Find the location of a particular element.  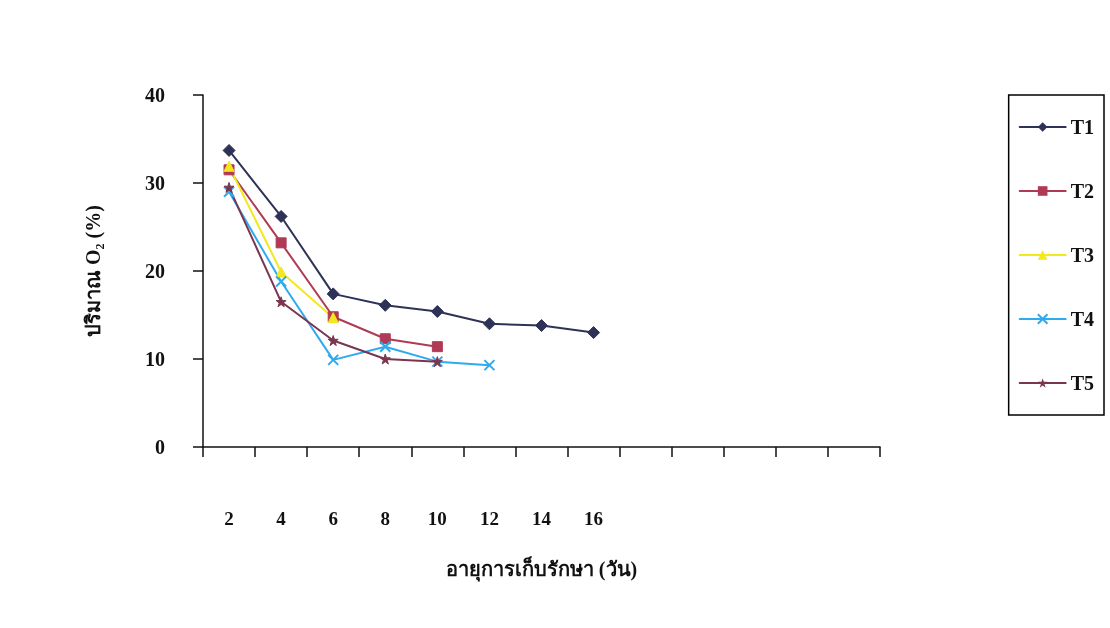

y-tick-label: 30 is located at coordinates (155, 183).